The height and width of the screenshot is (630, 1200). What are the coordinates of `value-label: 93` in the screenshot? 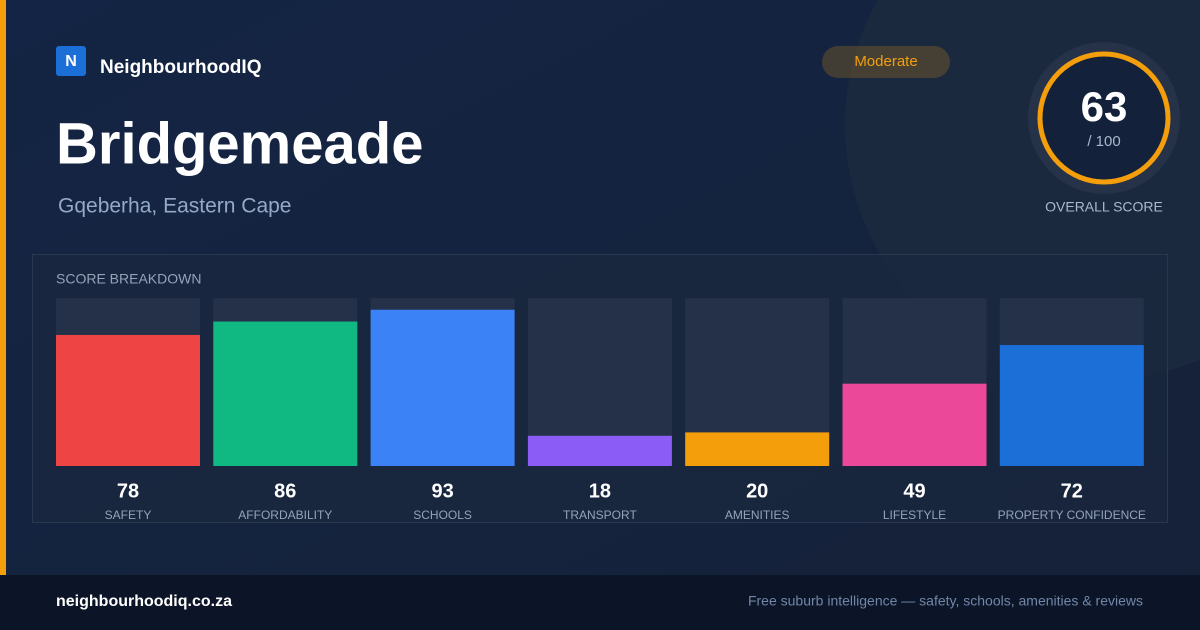 It's located at (442, 491).